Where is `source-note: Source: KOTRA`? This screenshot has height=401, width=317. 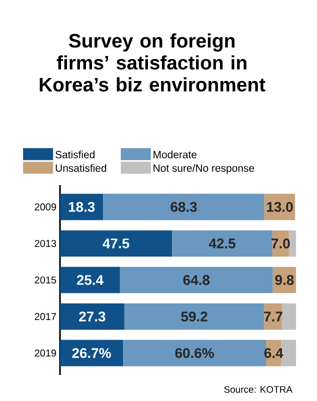
source-note: Source: KOTRA is located at coordinates (258, 389).